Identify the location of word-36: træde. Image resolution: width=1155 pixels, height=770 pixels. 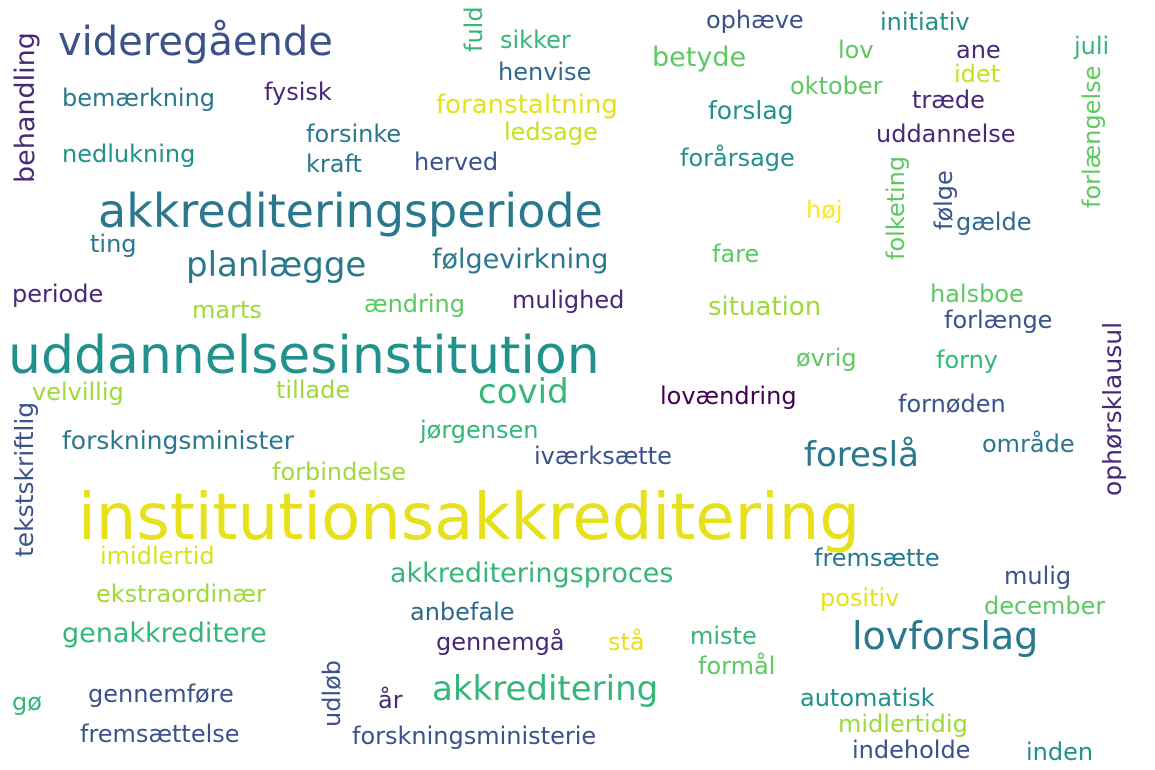
(948, 100).